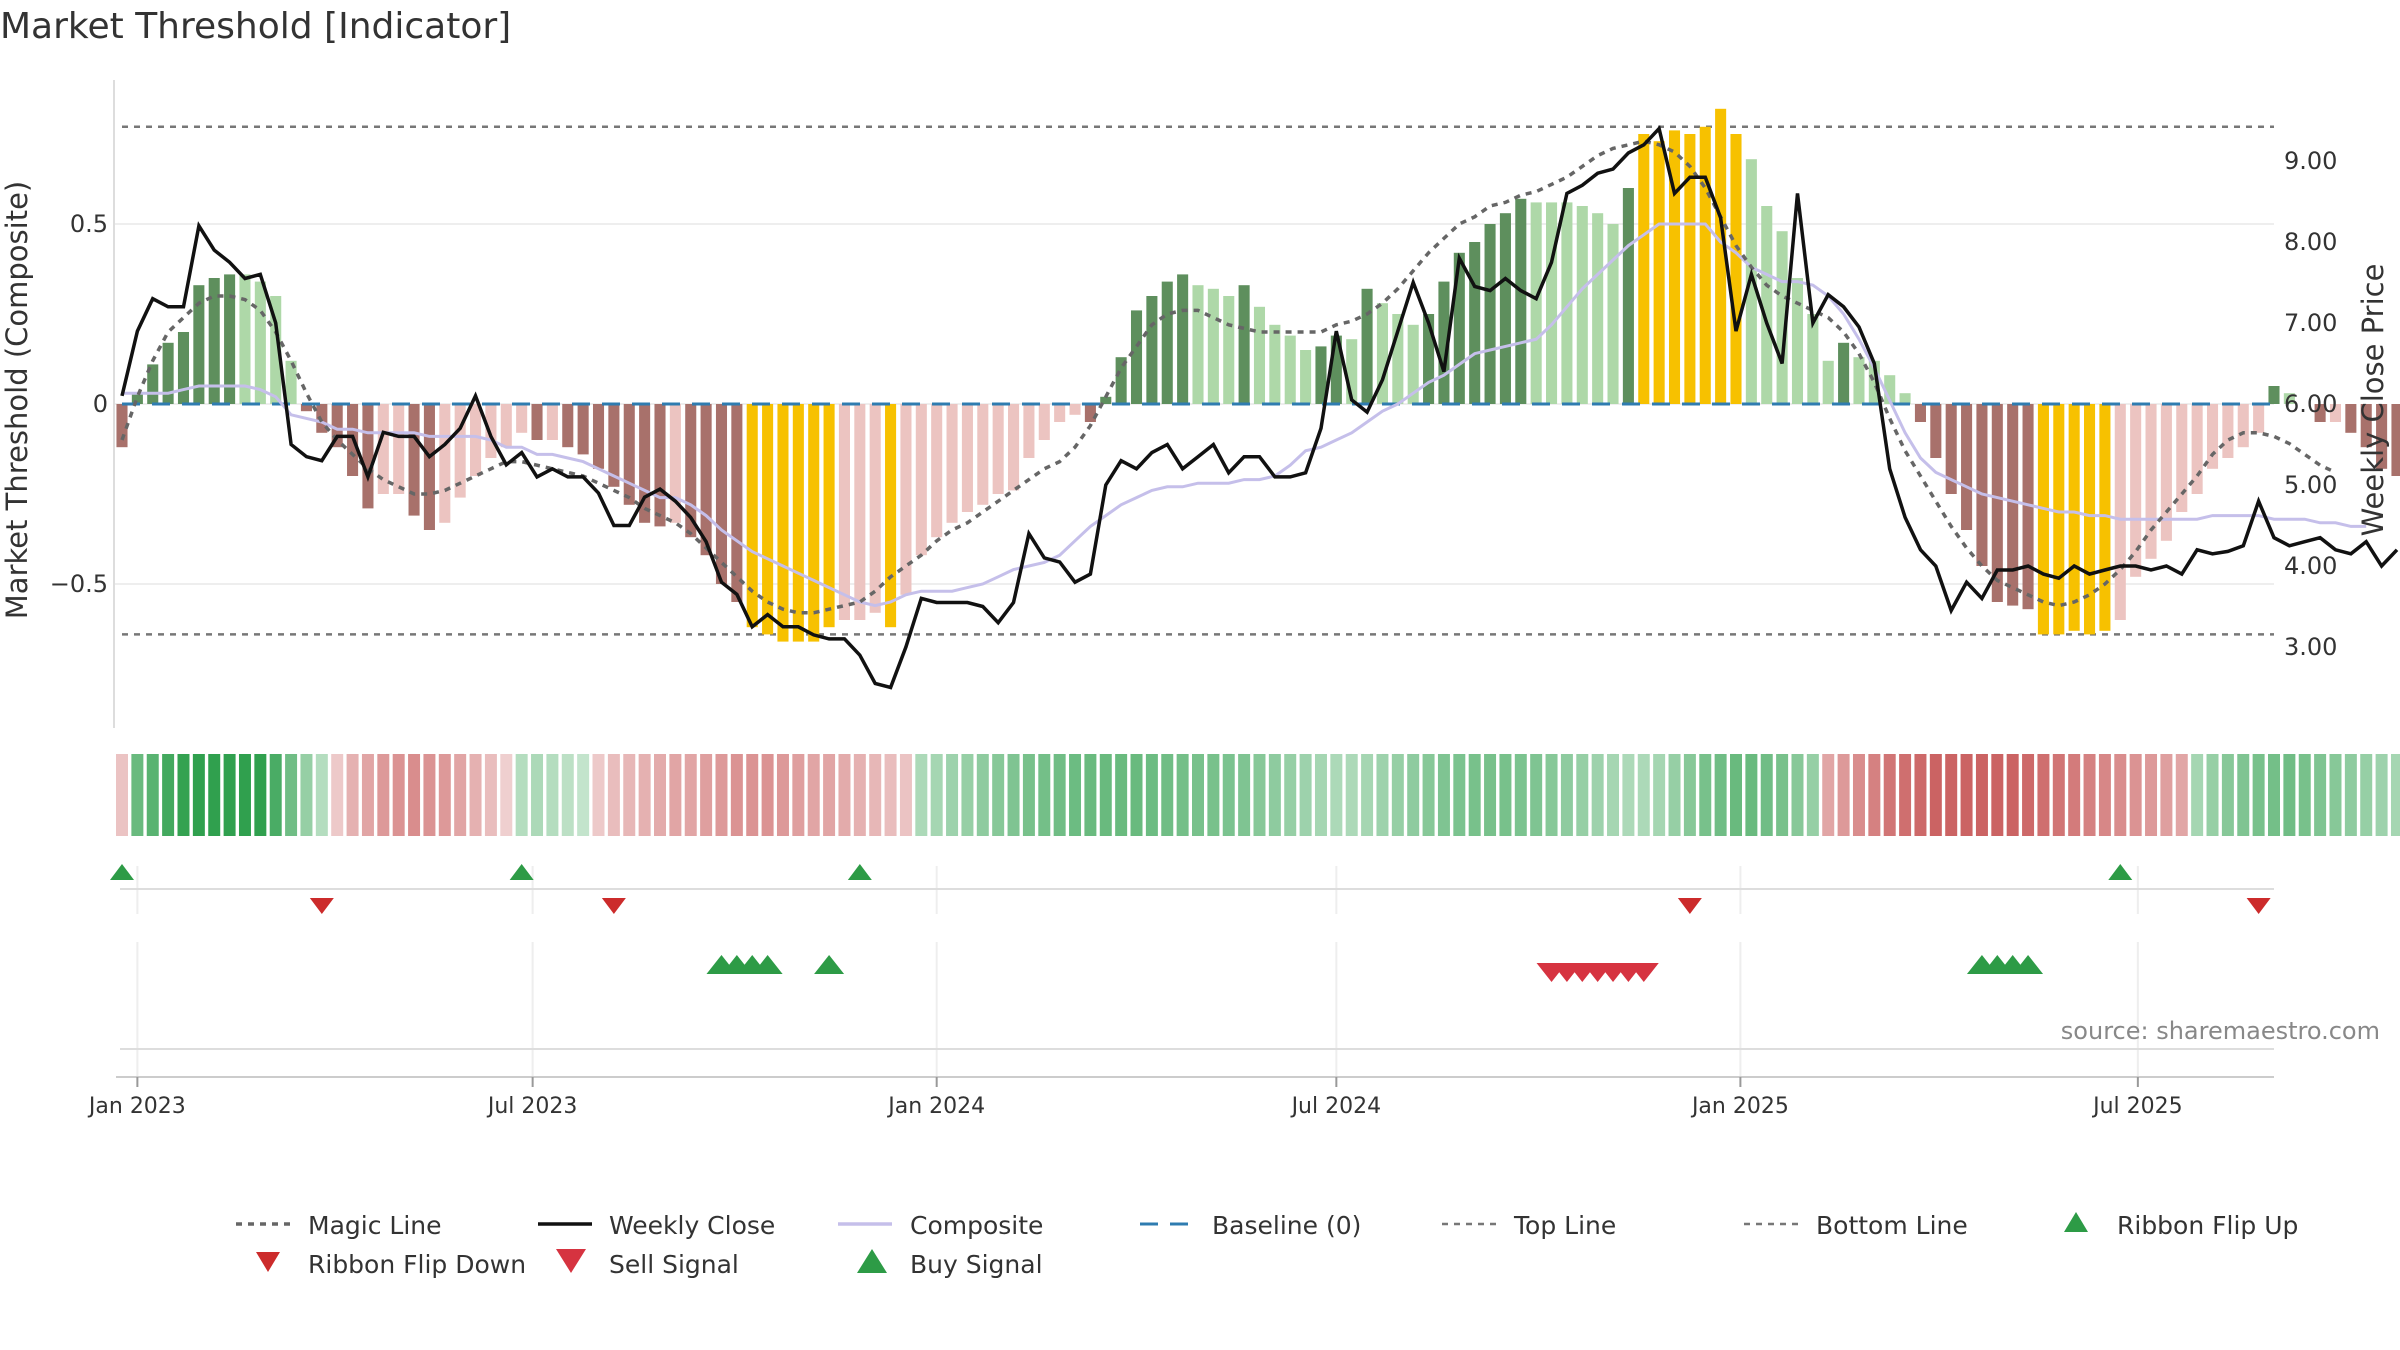 The height and width of the screenshot is (1350, 2400). What do you see at coordinates (767, 964) in the screenshot?
I see `buy-signal-marker` at bounding box center [767, 964].